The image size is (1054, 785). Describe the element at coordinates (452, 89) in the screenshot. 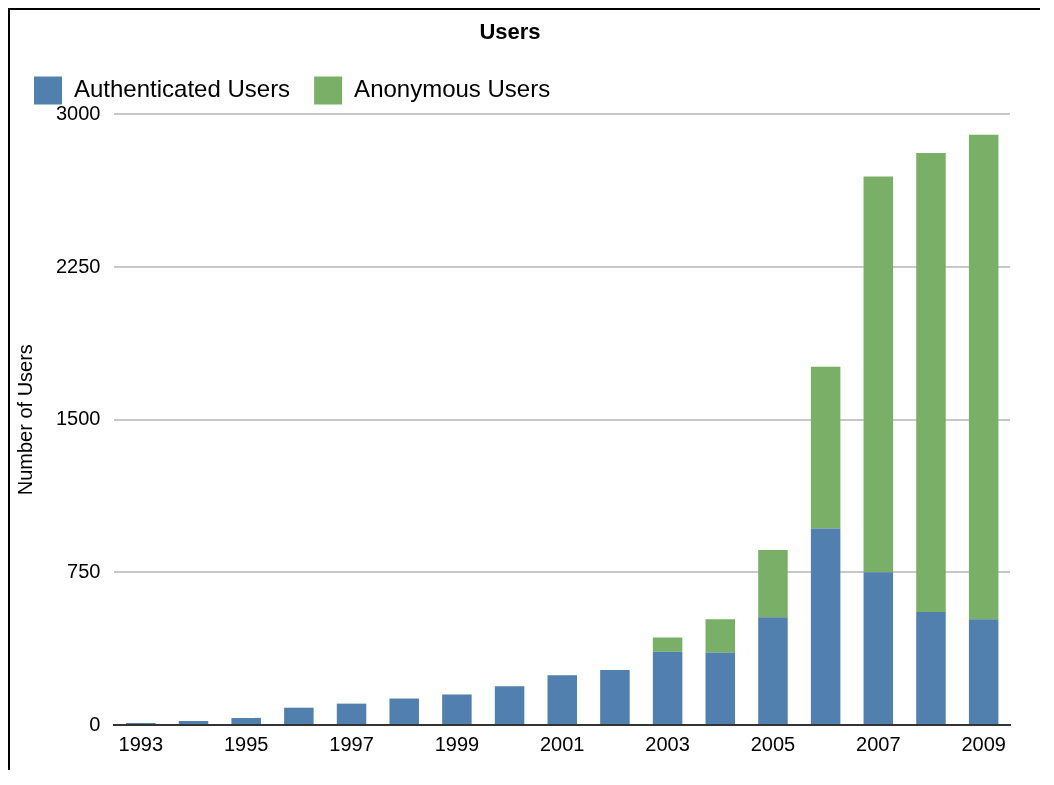

I see `legend-label: Anonymous Users` at that location.